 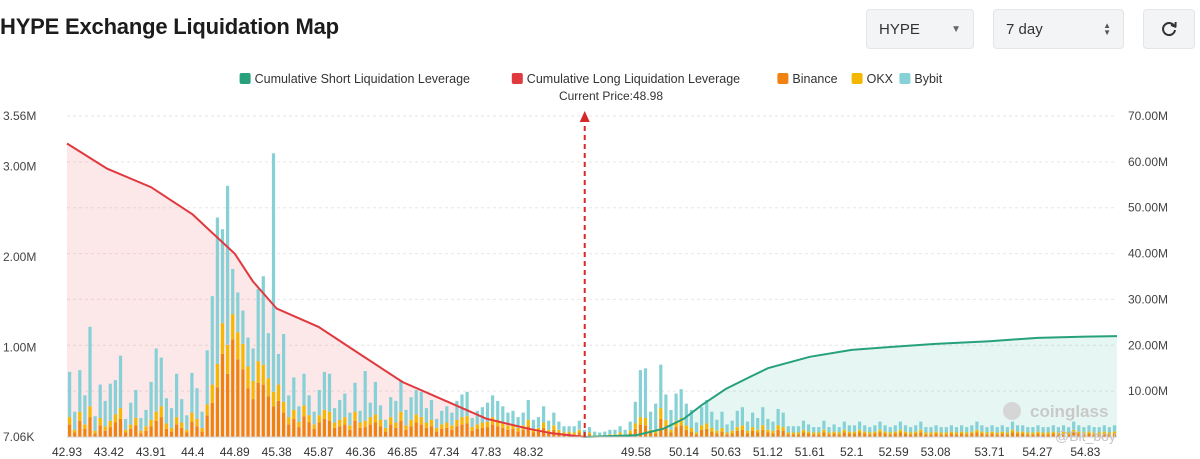 What do you see at coordinates (18, 437) in the screenshot?
I see `left-tick-label: 7.06K` at bounding box center [18, 437].